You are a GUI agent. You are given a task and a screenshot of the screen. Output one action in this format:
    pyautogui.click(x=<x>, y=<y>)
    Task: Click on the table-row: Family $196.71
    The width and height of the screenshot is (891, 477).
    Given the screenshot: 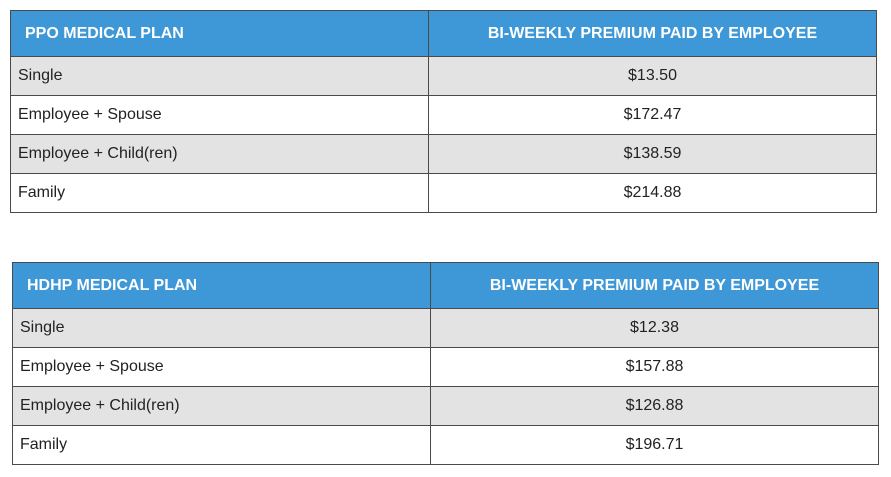 What is the action you would take?
    pyautogui.click(x=445, y=445)
    